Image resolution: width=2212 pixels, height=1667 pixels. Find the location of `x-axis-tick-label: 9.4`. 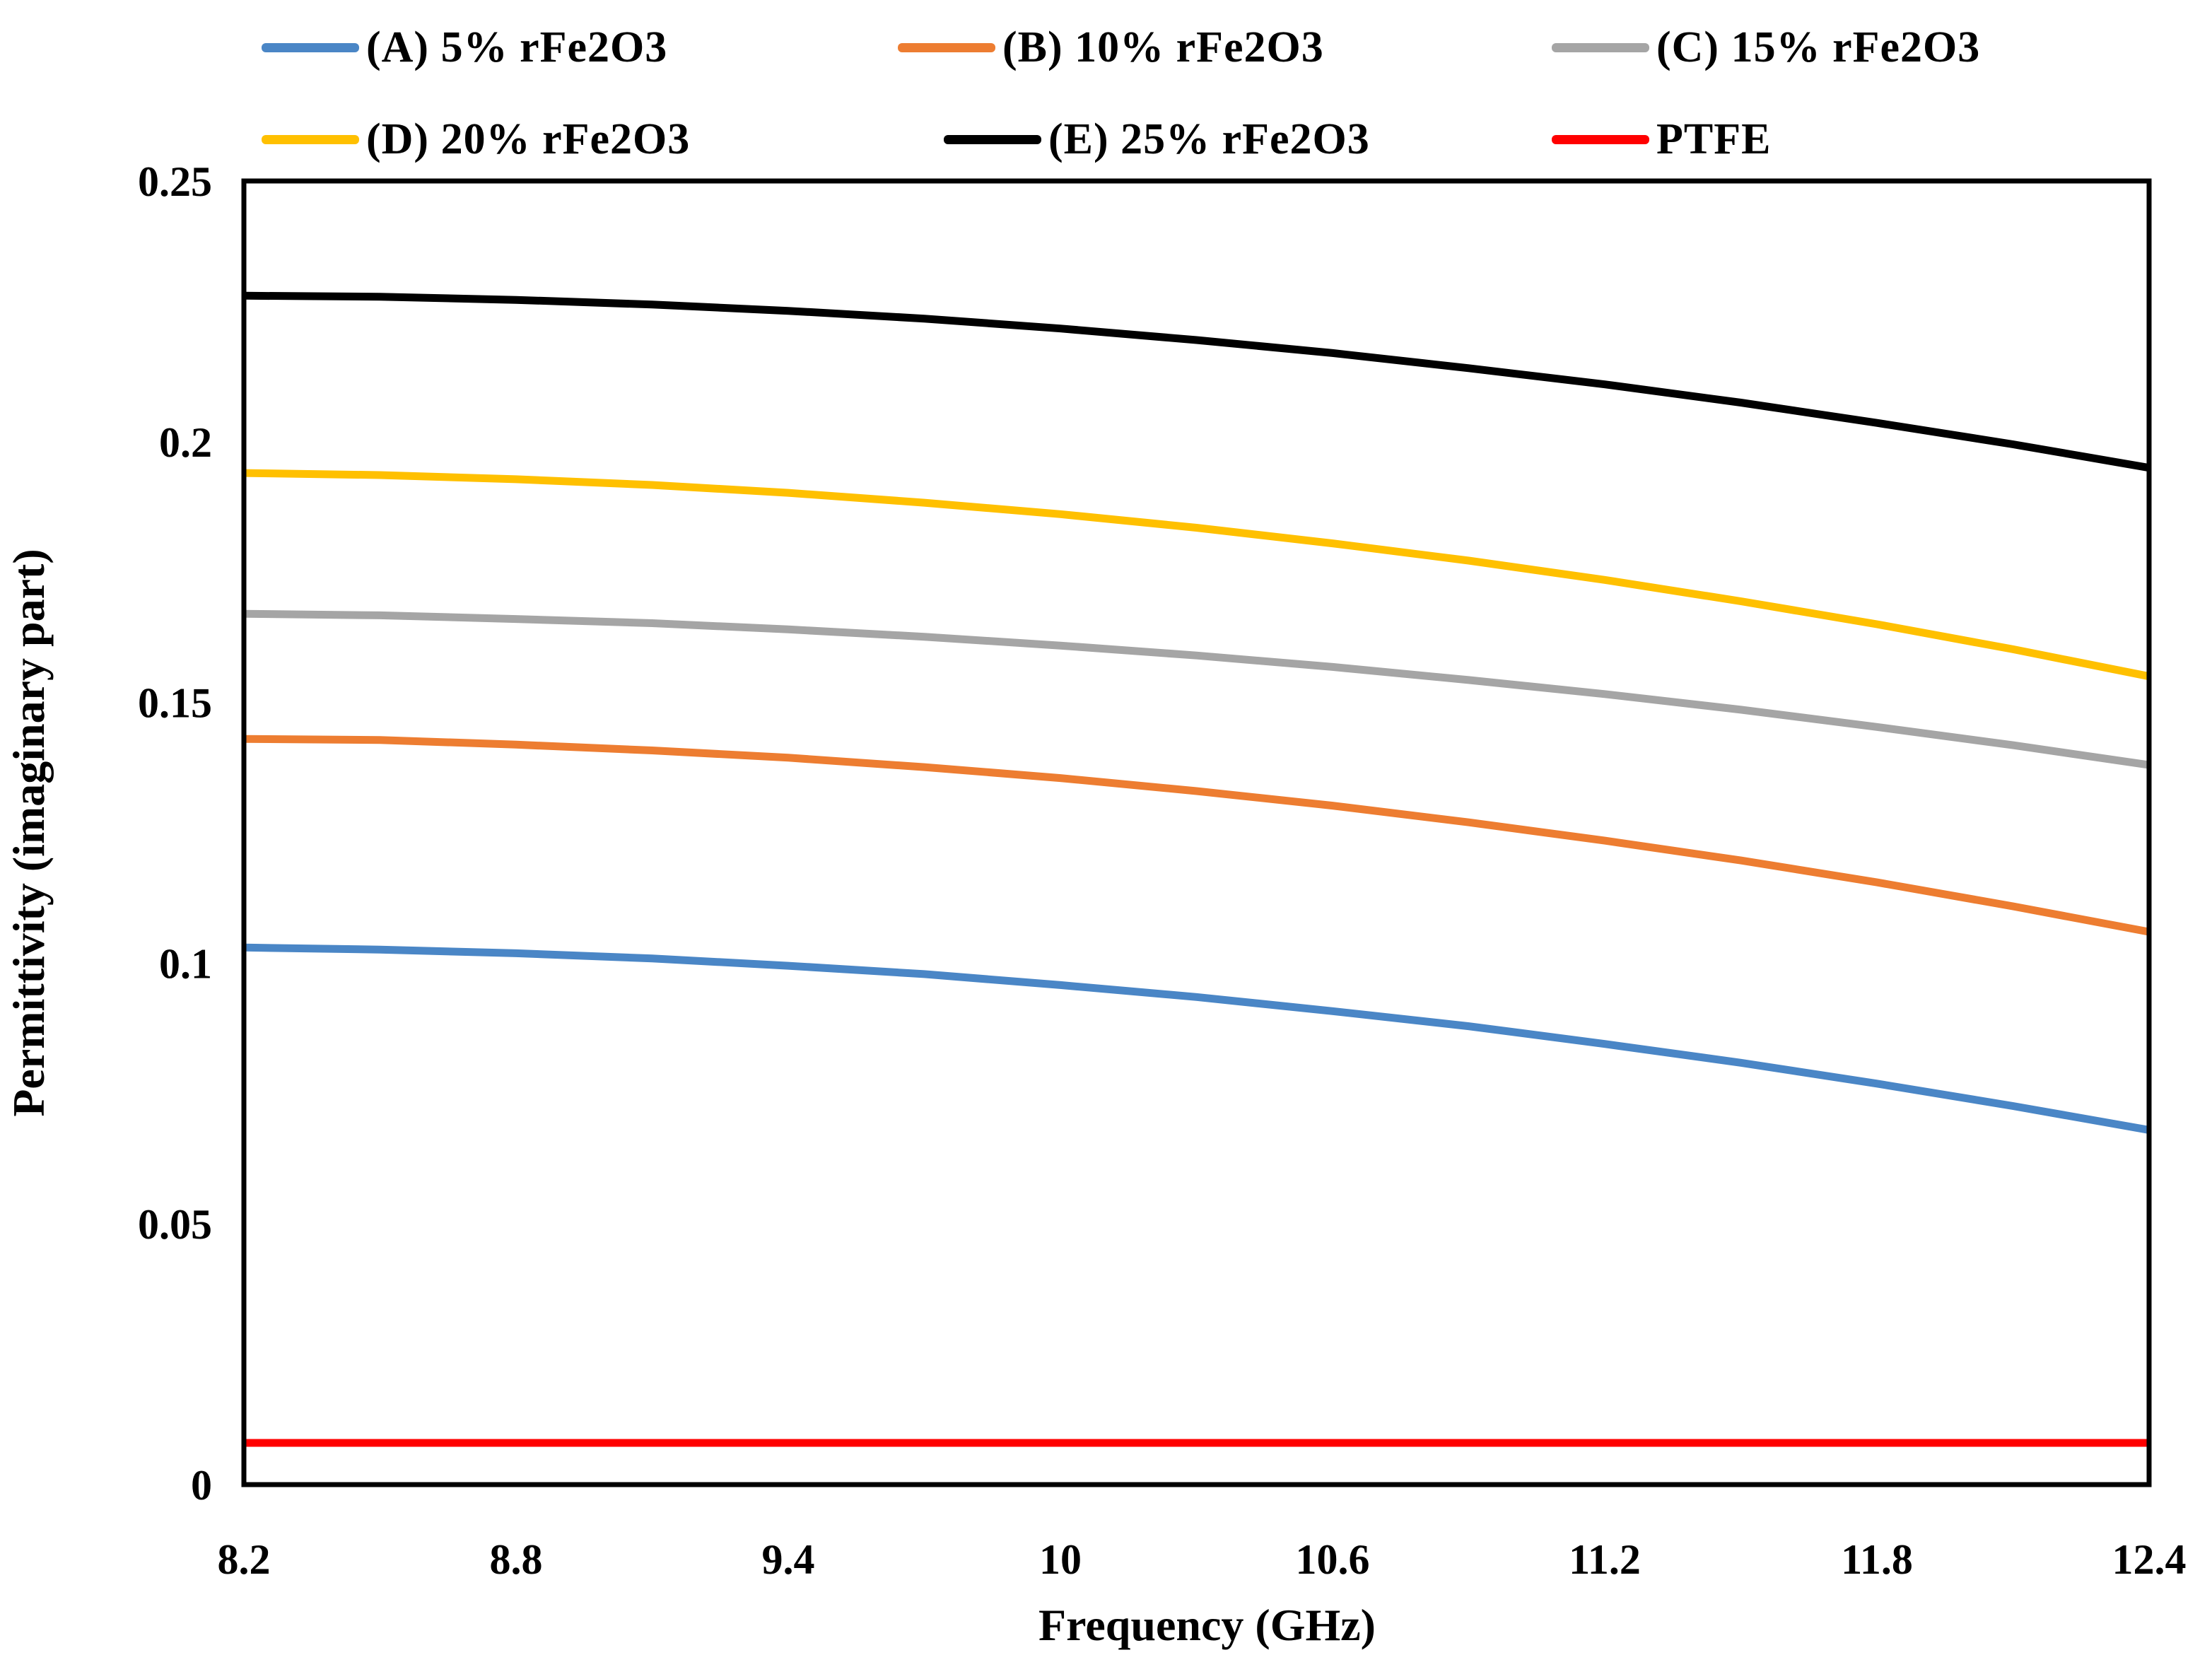

x-axis-tick-label: 9.4 is located at coordinates (788, 1559).